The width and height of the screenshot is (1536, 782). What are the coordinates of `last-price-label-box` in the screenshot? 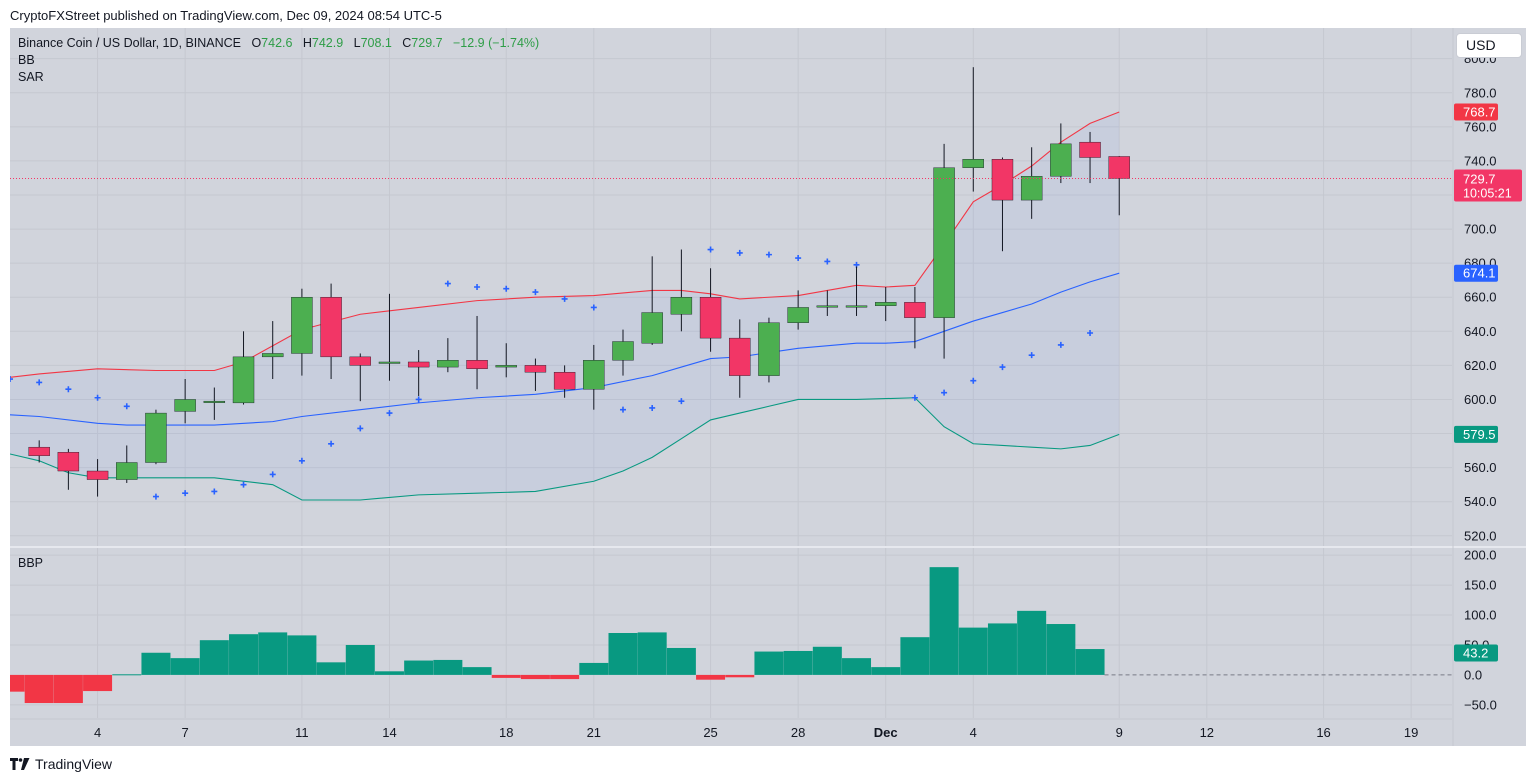 It's located at (1488, 185).